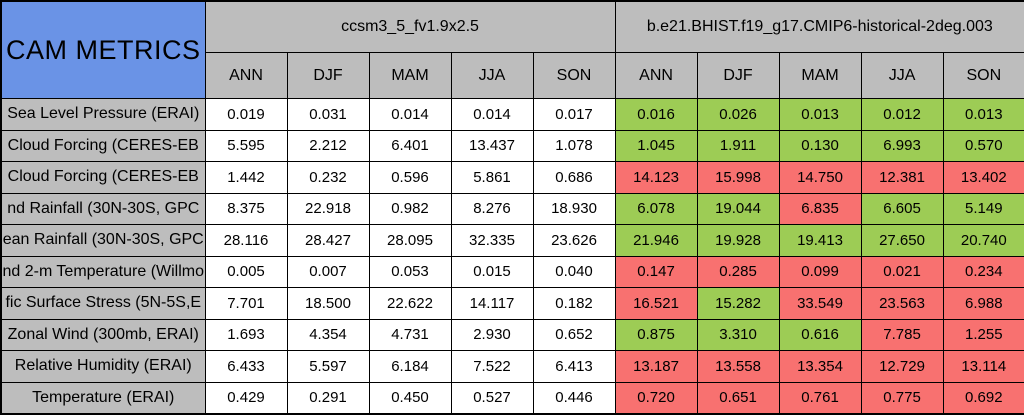 This screenshot has height=415, width=1024. I want to click on metric-cell-comparison: 0.761, so click(820, 397).